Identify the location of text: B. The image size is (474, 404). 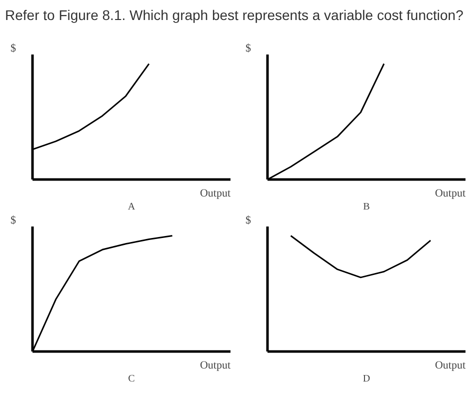
(366, 207).